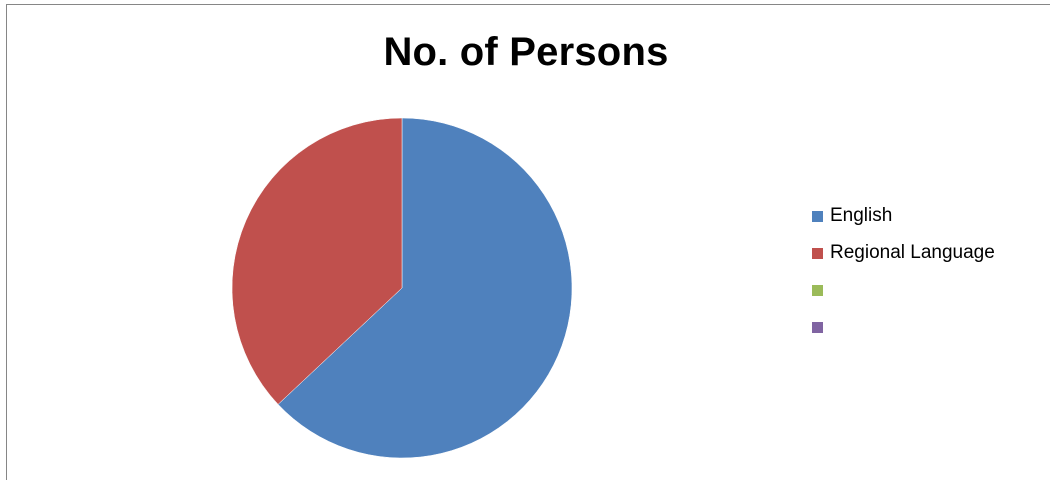 Image resolution: width=1052 pixels, height=480 pixels. Describe the element at coordinates (317, 261) in the screenshot. I see `pie-slice-regional-language` at that location.